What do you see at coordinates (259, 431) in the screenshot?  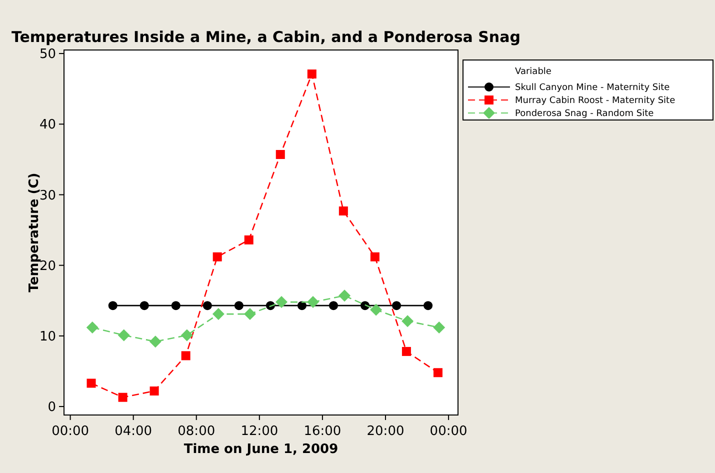 I see `x-tick-label: 12:00` at bounding box center [259, 431].